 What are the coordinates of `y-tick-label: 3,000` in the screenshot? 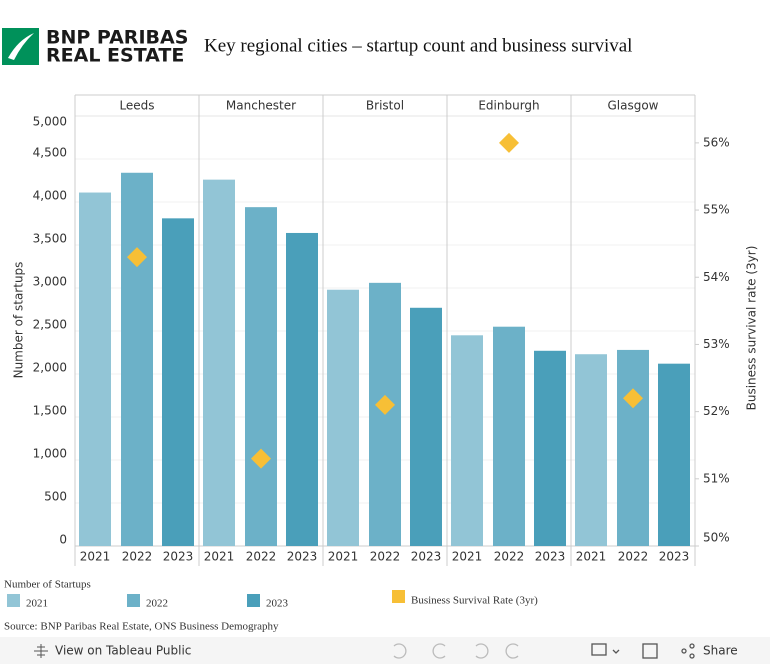 It's located at (50, 282).